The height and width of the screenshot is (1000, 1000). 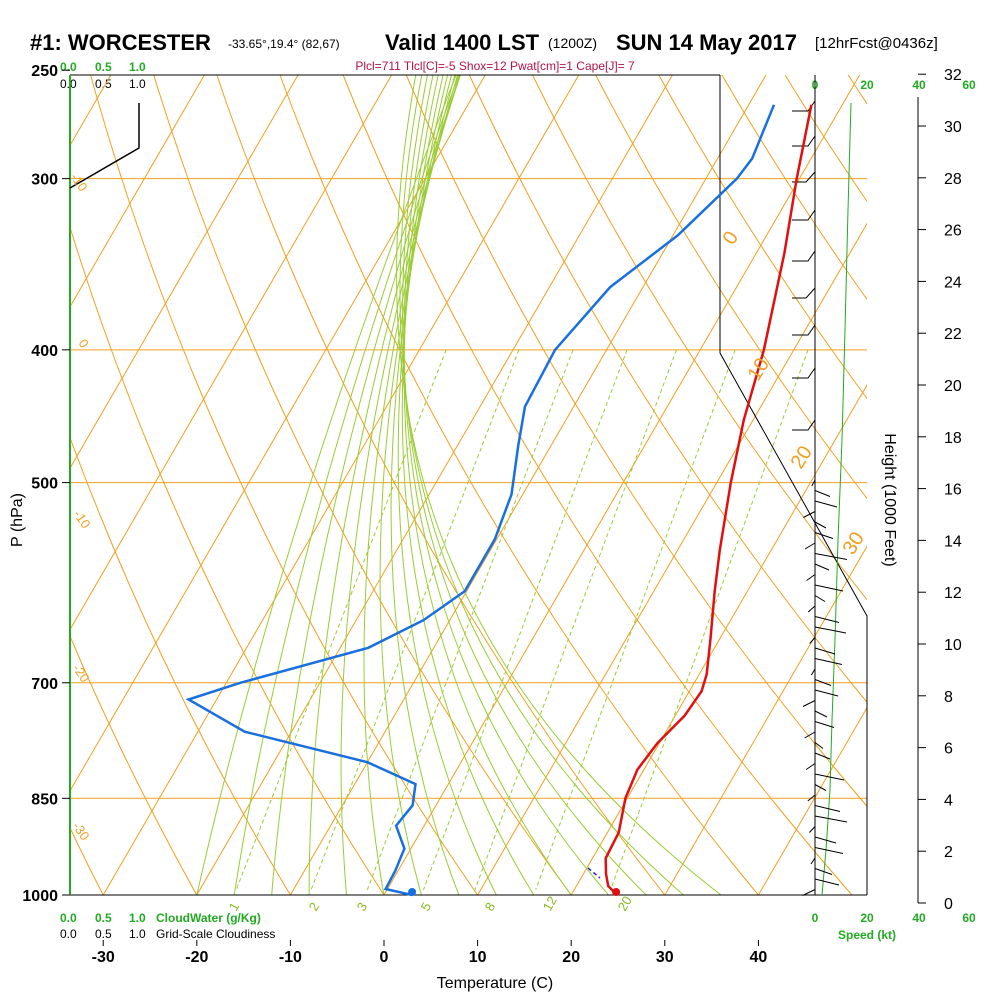 What do you see at coordinates (919, 85) in the screenshot?
I see `wind-scale-top-40: 40` at bounding box center [919, 85].